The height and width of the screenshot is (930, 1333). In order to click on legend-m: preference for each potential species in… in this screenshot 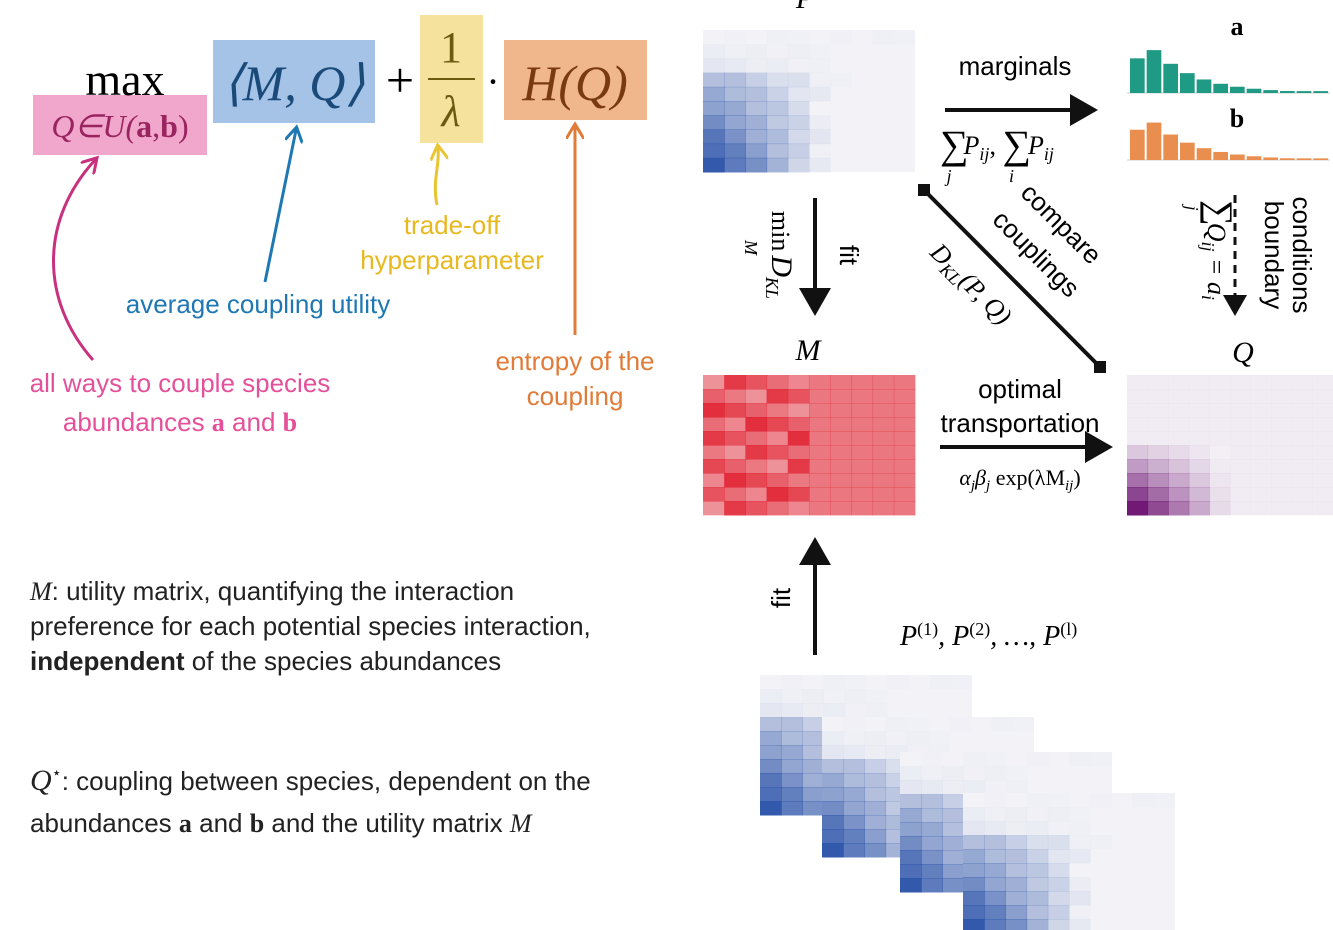, I will do `click(310, 626)`.